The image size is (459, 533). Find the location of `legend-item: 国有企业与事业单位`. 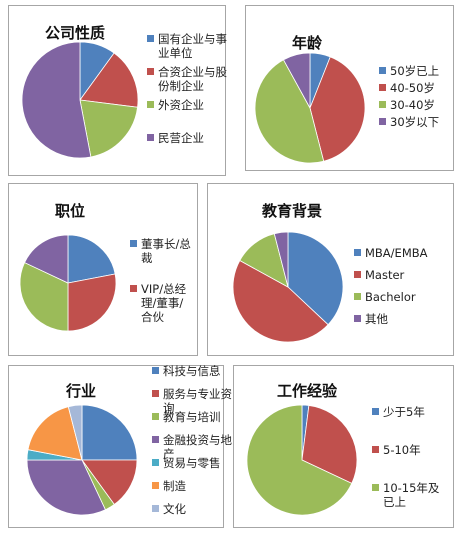

legend-item: 国有企业与事业单位 is located at coordinates (189, 46).